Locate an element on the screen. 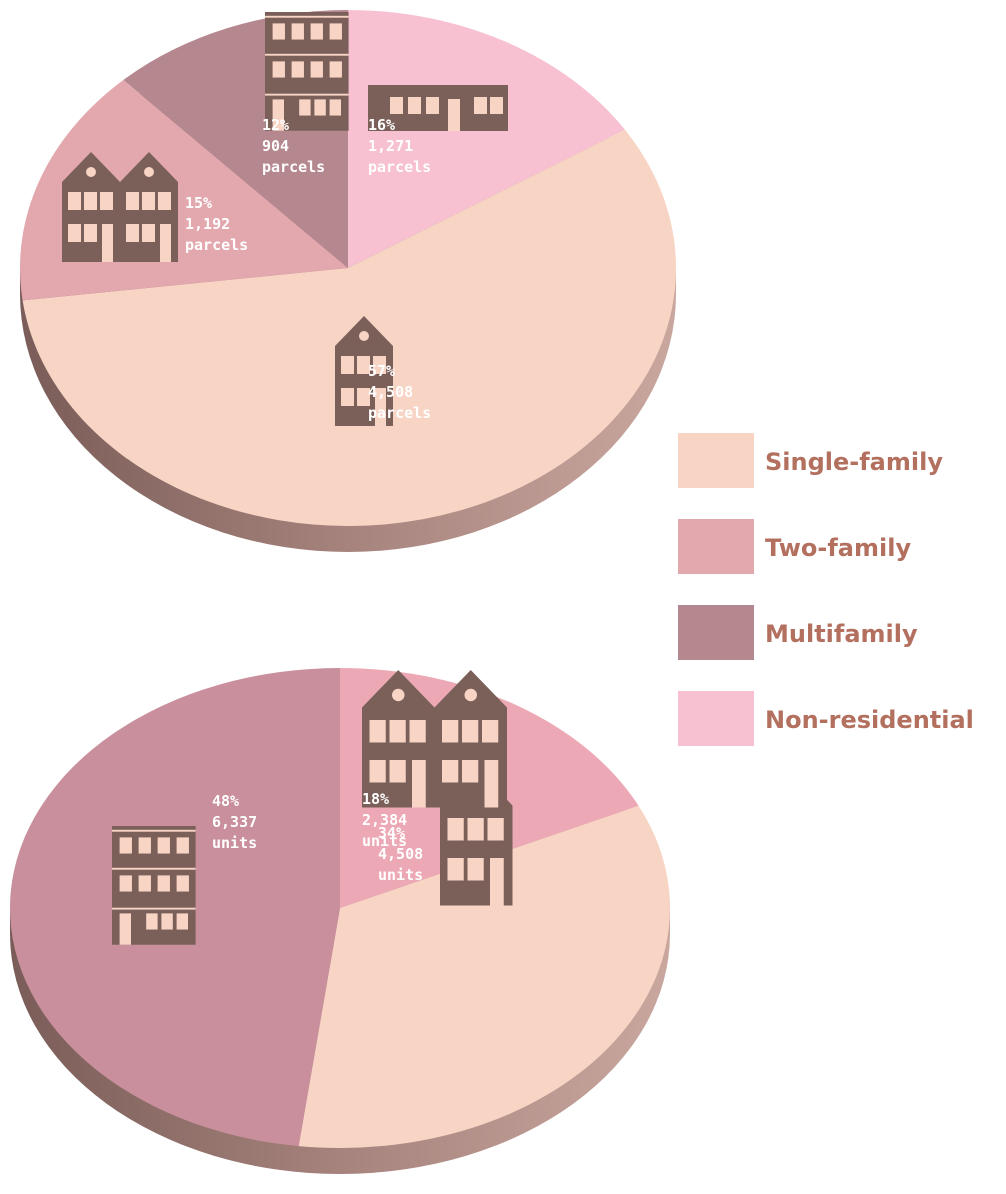 This screenshot has width=1006, height=1194. building-icon is located at coordinates (438, 108).